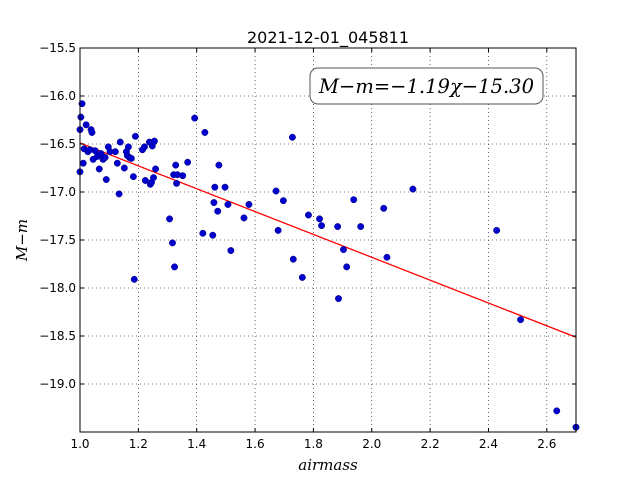 This screenshot has width=640, height=480. I want to click on x-tick-label: 2.0, so click(371, 444).